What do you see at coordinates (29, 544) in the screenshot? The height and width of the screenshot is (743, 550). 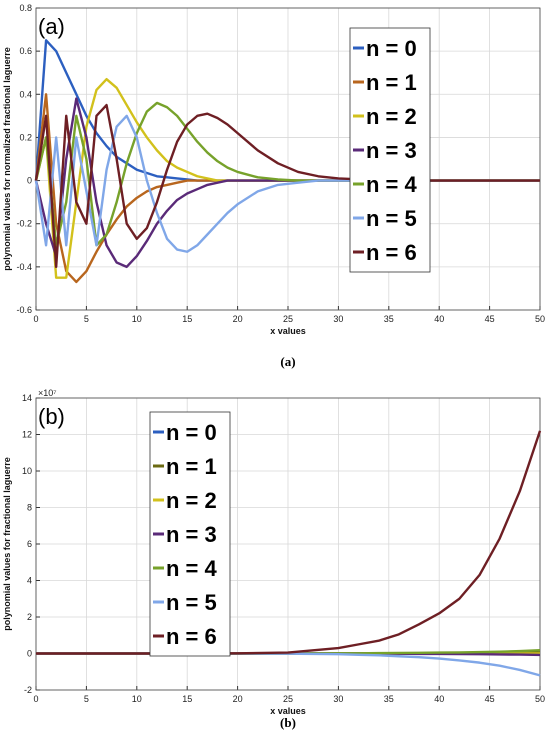 I see `y-tick-label: 6` at bounding box center [29, 544].